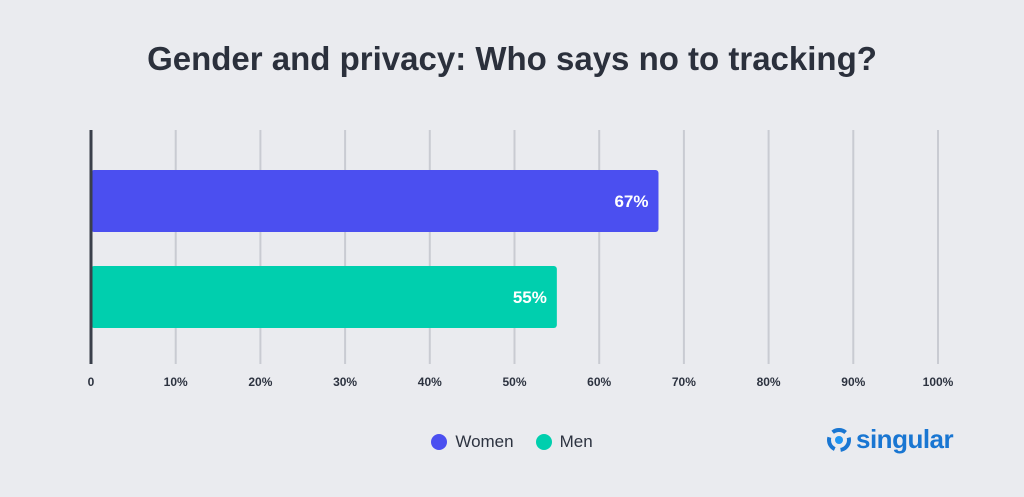 The height and width of the screenshot is (497, 1024). I want to click on bar-men, so click(324, 297).